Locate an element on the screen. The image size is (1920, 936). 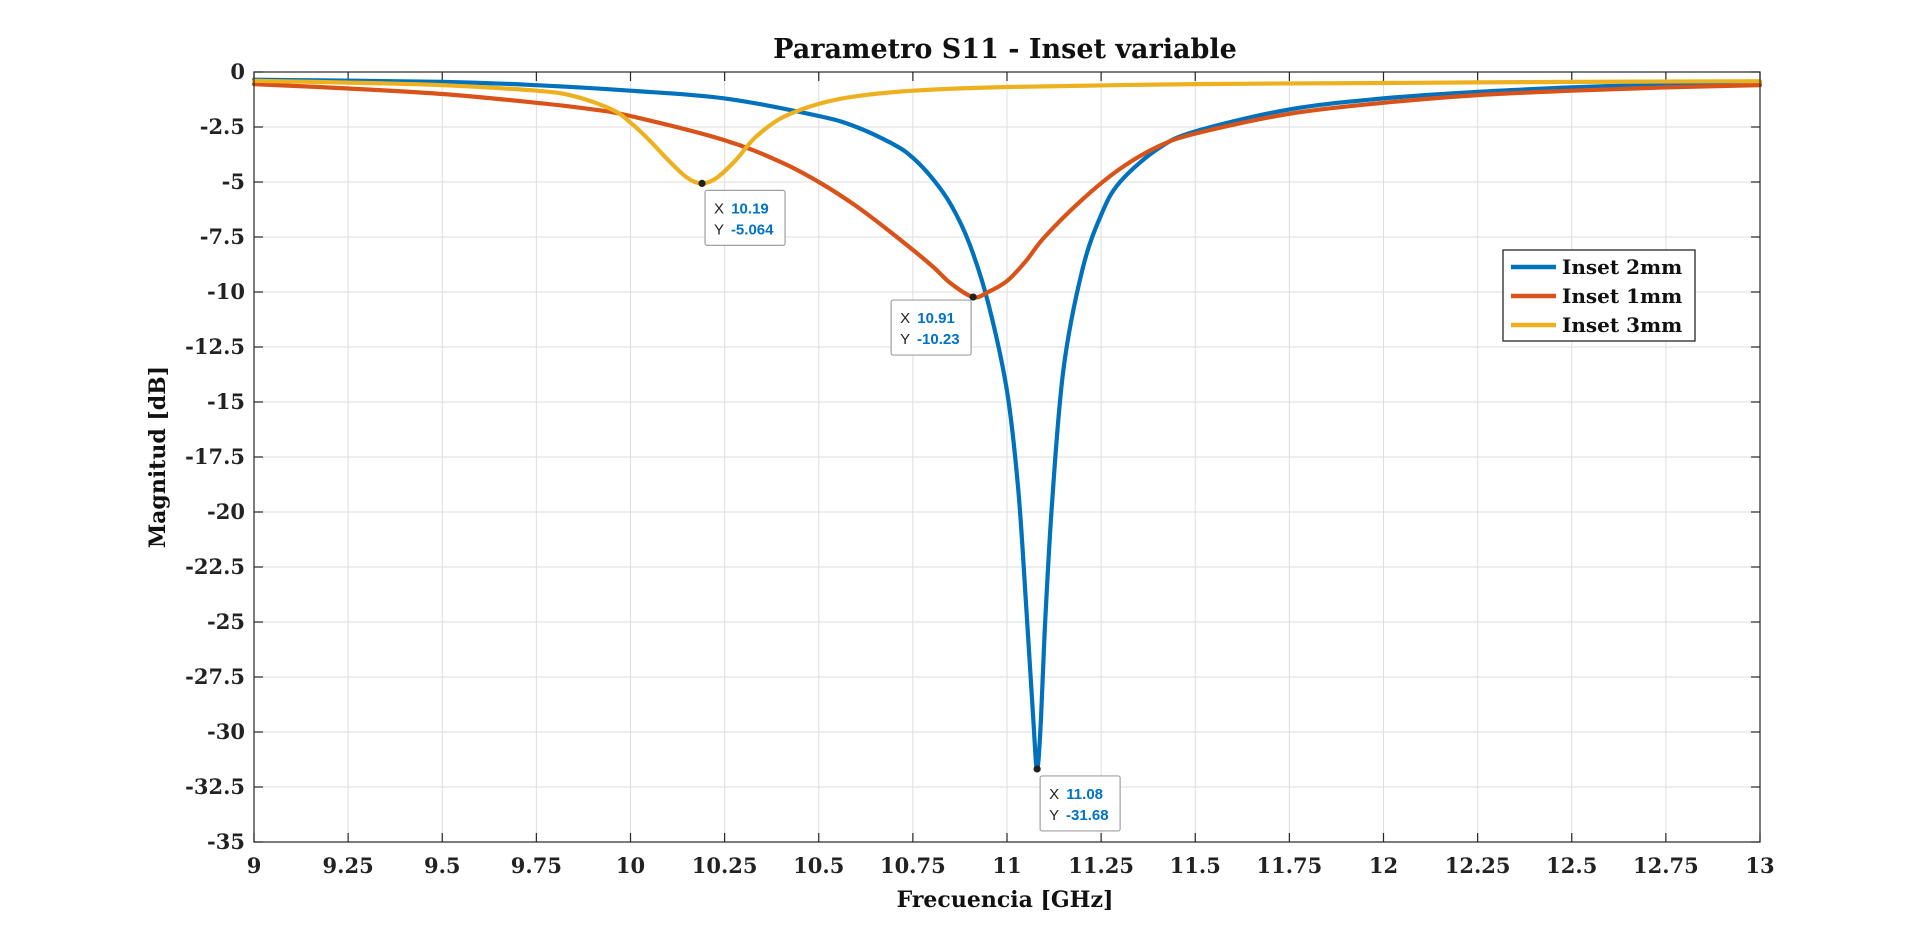
y-tick-label: -22.5 is located at coordinates (215, 566).